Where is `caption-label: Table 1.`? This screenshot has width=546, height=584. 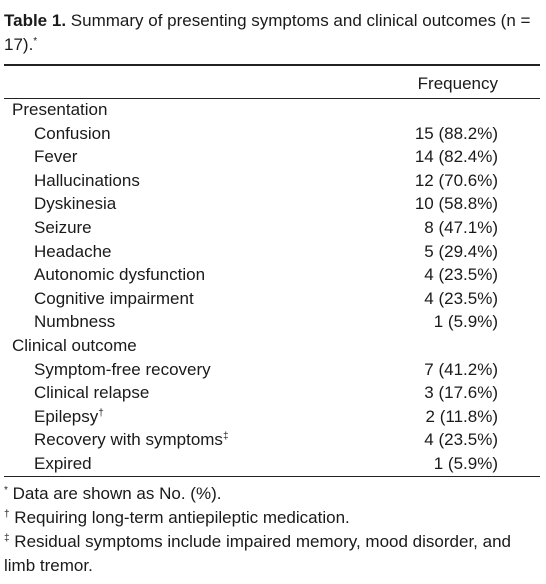
caption-label: Table 1. is located at coordinates (35, 20).